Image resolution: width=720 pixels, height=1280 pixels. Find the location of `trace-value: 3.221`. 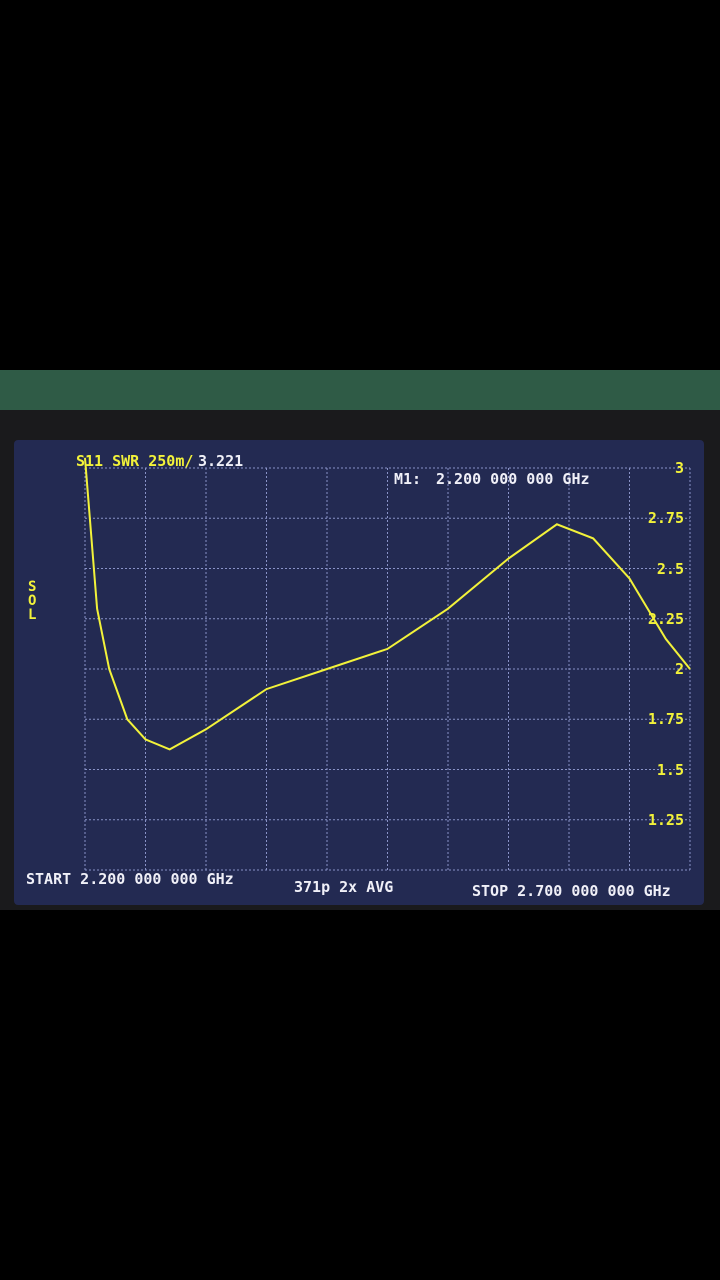

trace-value: 3.221 is located at coordinates (221, 461).